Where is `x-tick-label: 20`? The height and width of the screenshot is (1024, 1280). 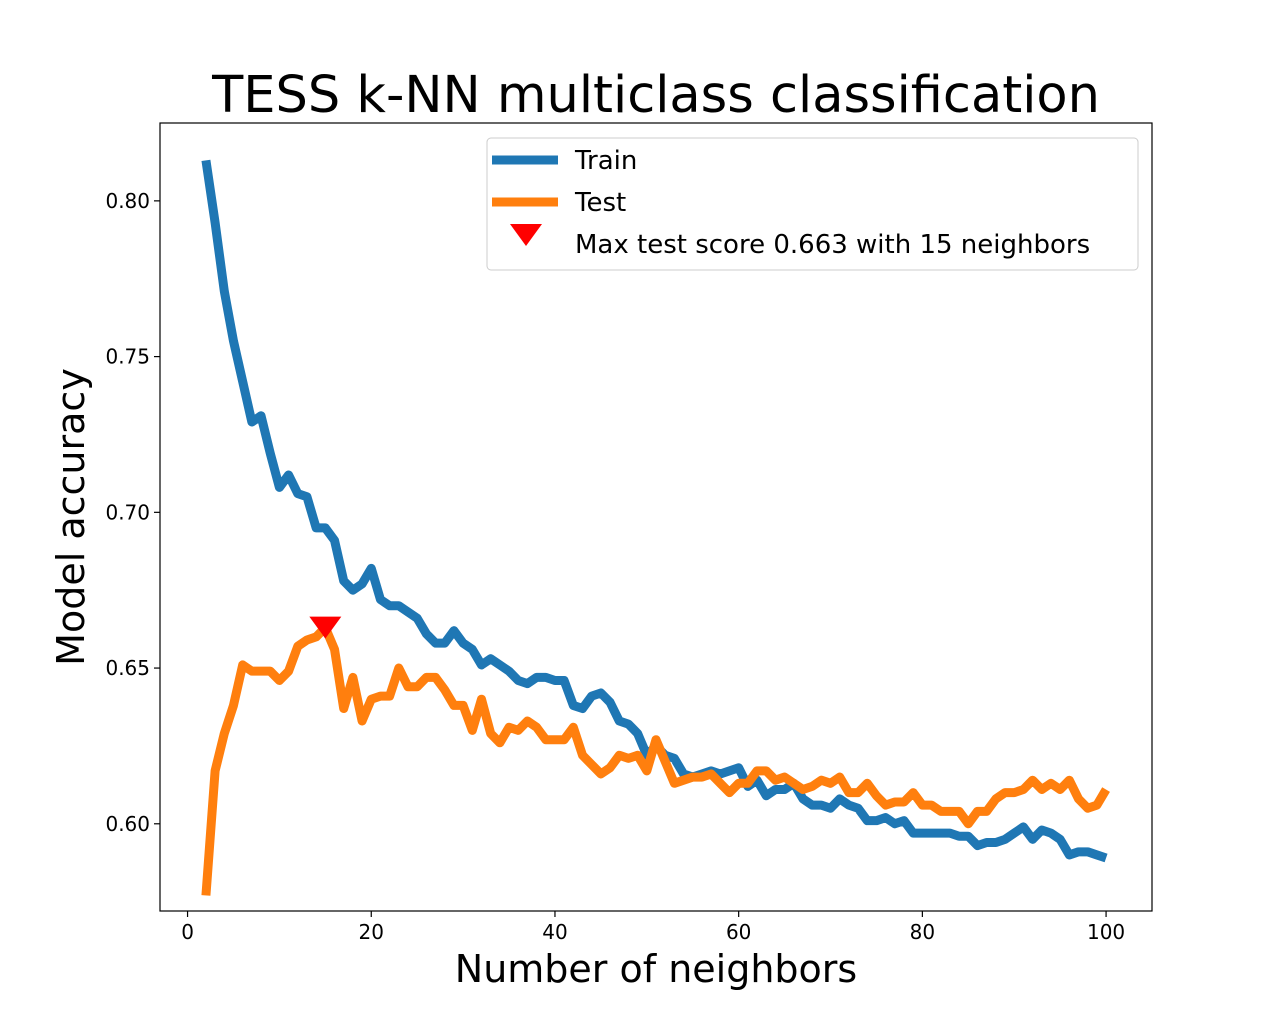
x-tick-label: 20 is located at coordinates (371, 932).